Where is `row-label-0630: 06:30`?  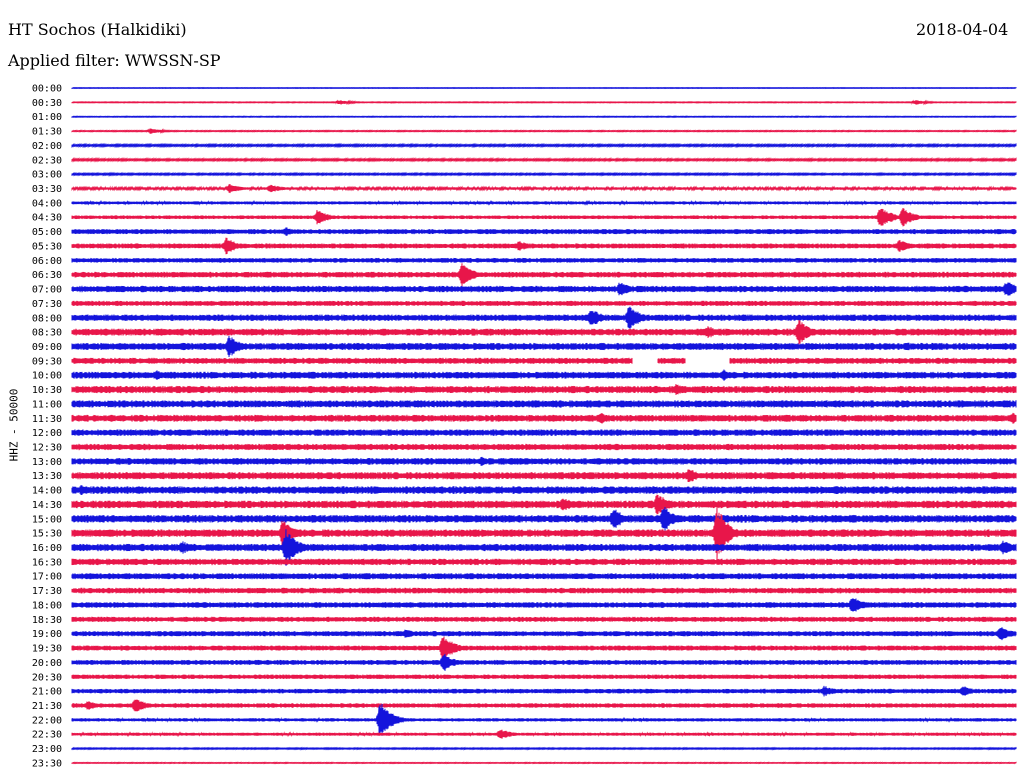 row-label-0630: 06:30 is located at coordinates (47, 275).